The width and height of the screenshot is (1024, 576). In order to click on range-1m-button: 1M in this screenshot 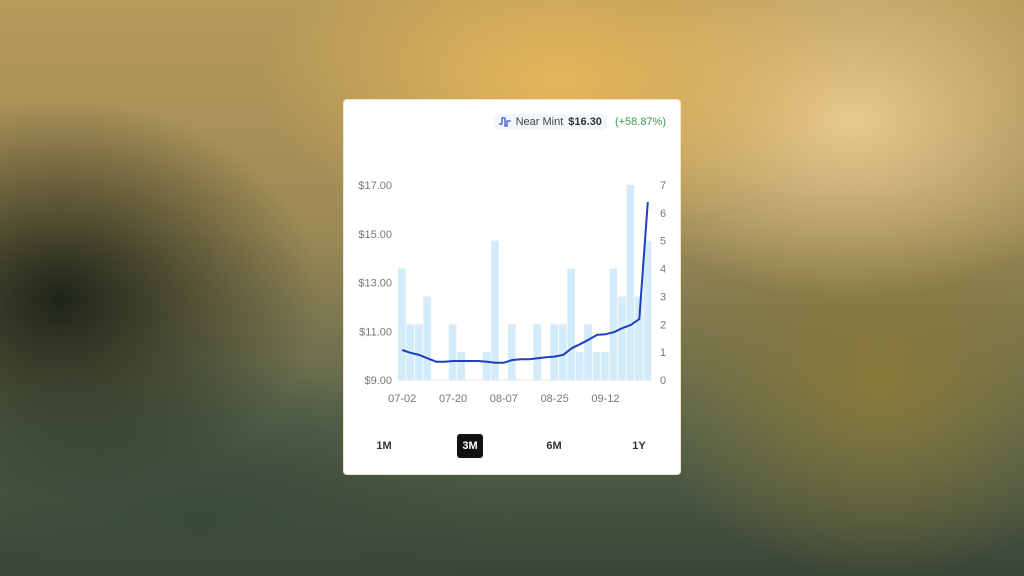, I will do `click(384, 446)`.